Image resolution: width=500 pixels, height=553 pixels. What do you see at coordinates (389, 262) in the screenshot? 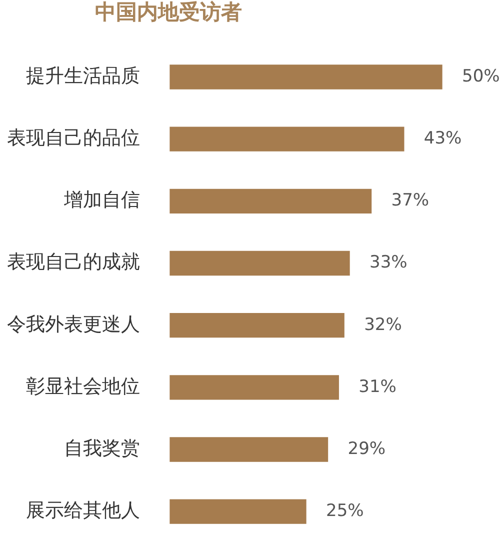
I see `data-label: 33%` at bounding box center [389, 262].